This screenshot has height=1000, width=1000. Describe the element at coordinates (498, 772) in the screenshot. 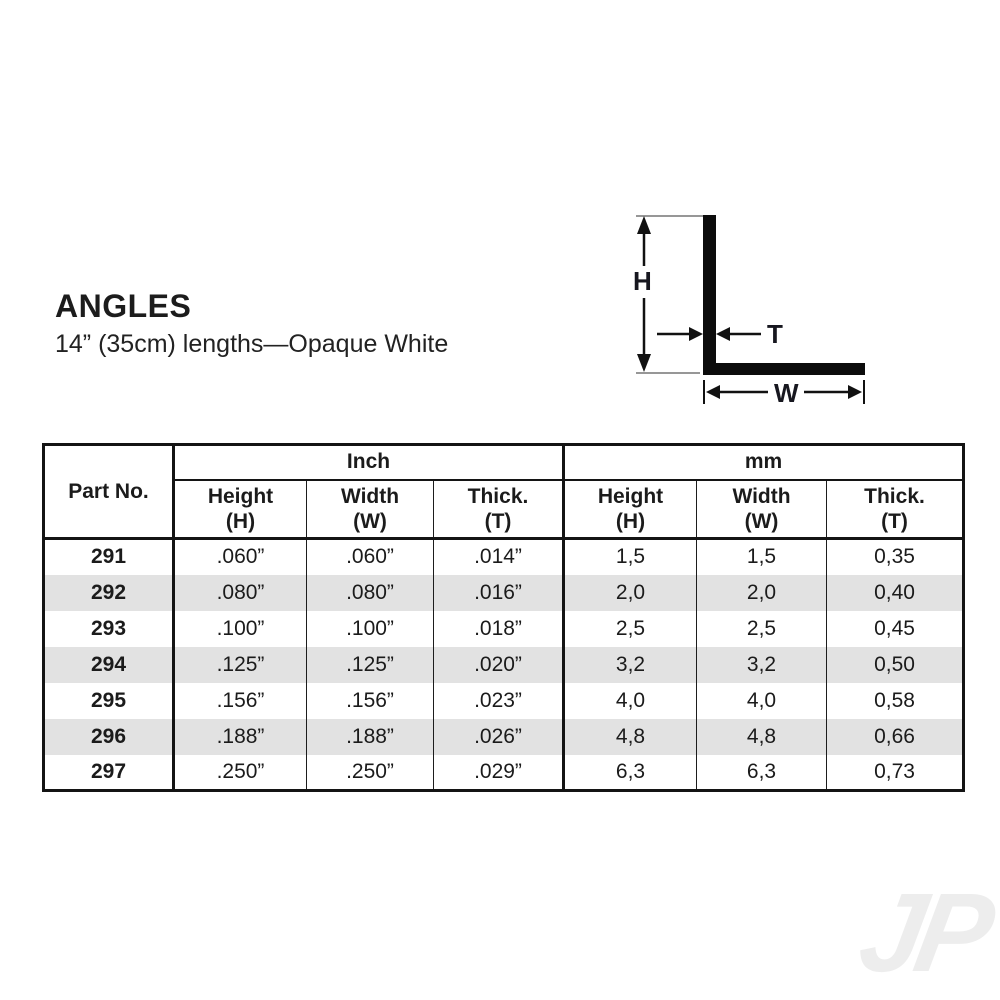

I see `inch-thick-cell: .029”` at that location.